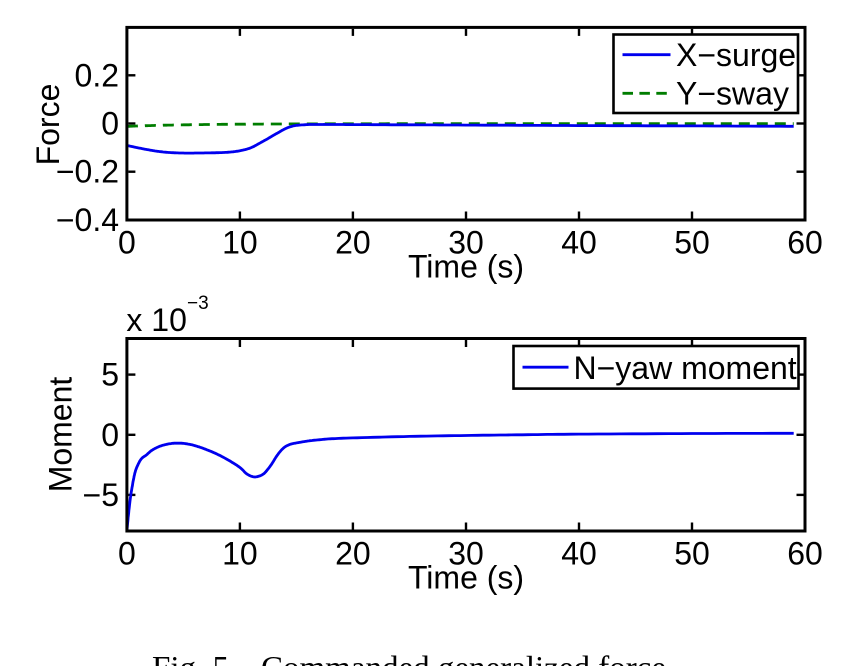  I want to click on svg-text: 5, so click(110, 375).